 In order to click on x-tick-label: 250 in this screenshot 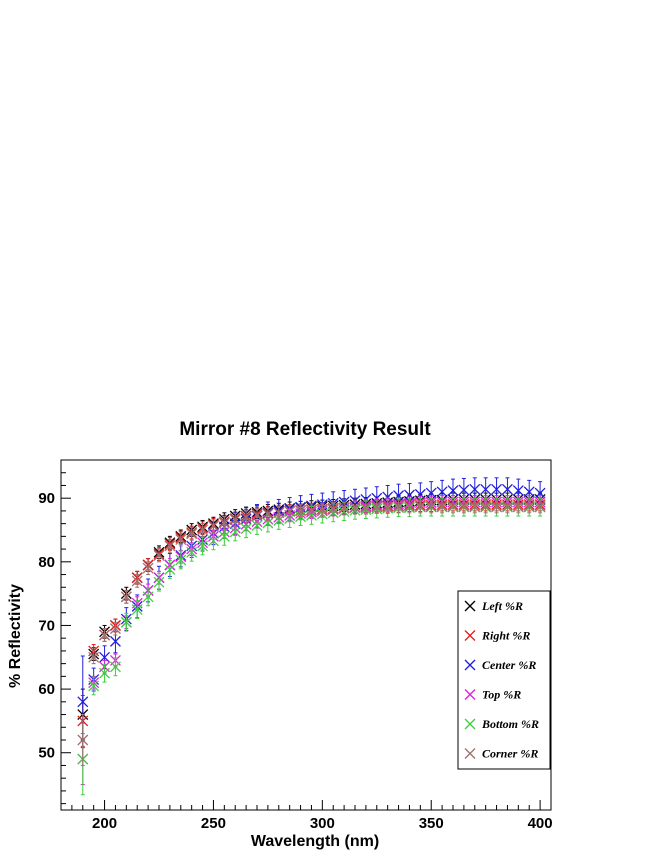, I will do `click(213, 823)`.